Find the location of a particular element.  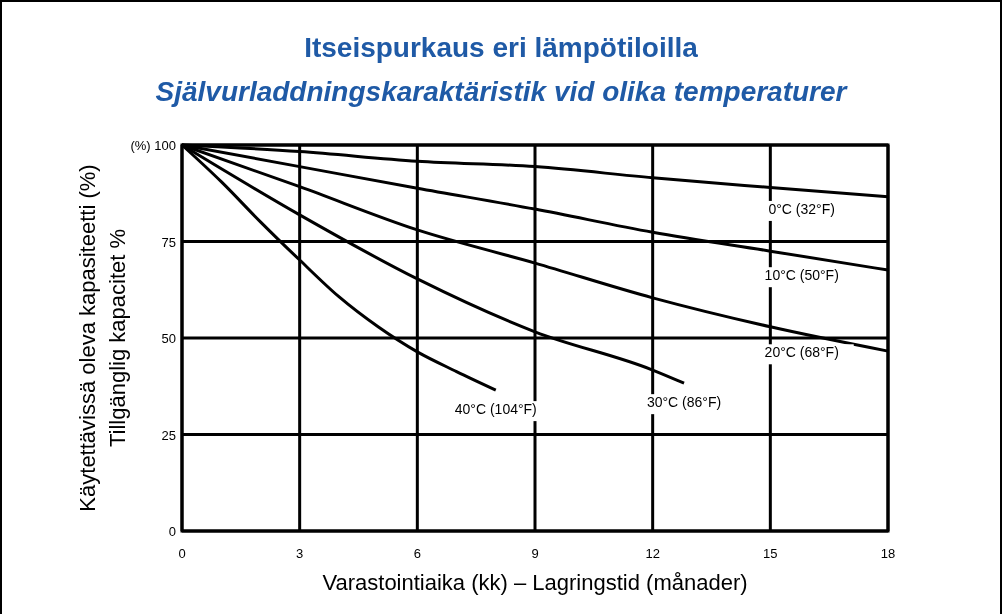

chart-subtitle: Självurladdningskaraktäristik vid olika temperaturer is located at coordinates (502, 91).